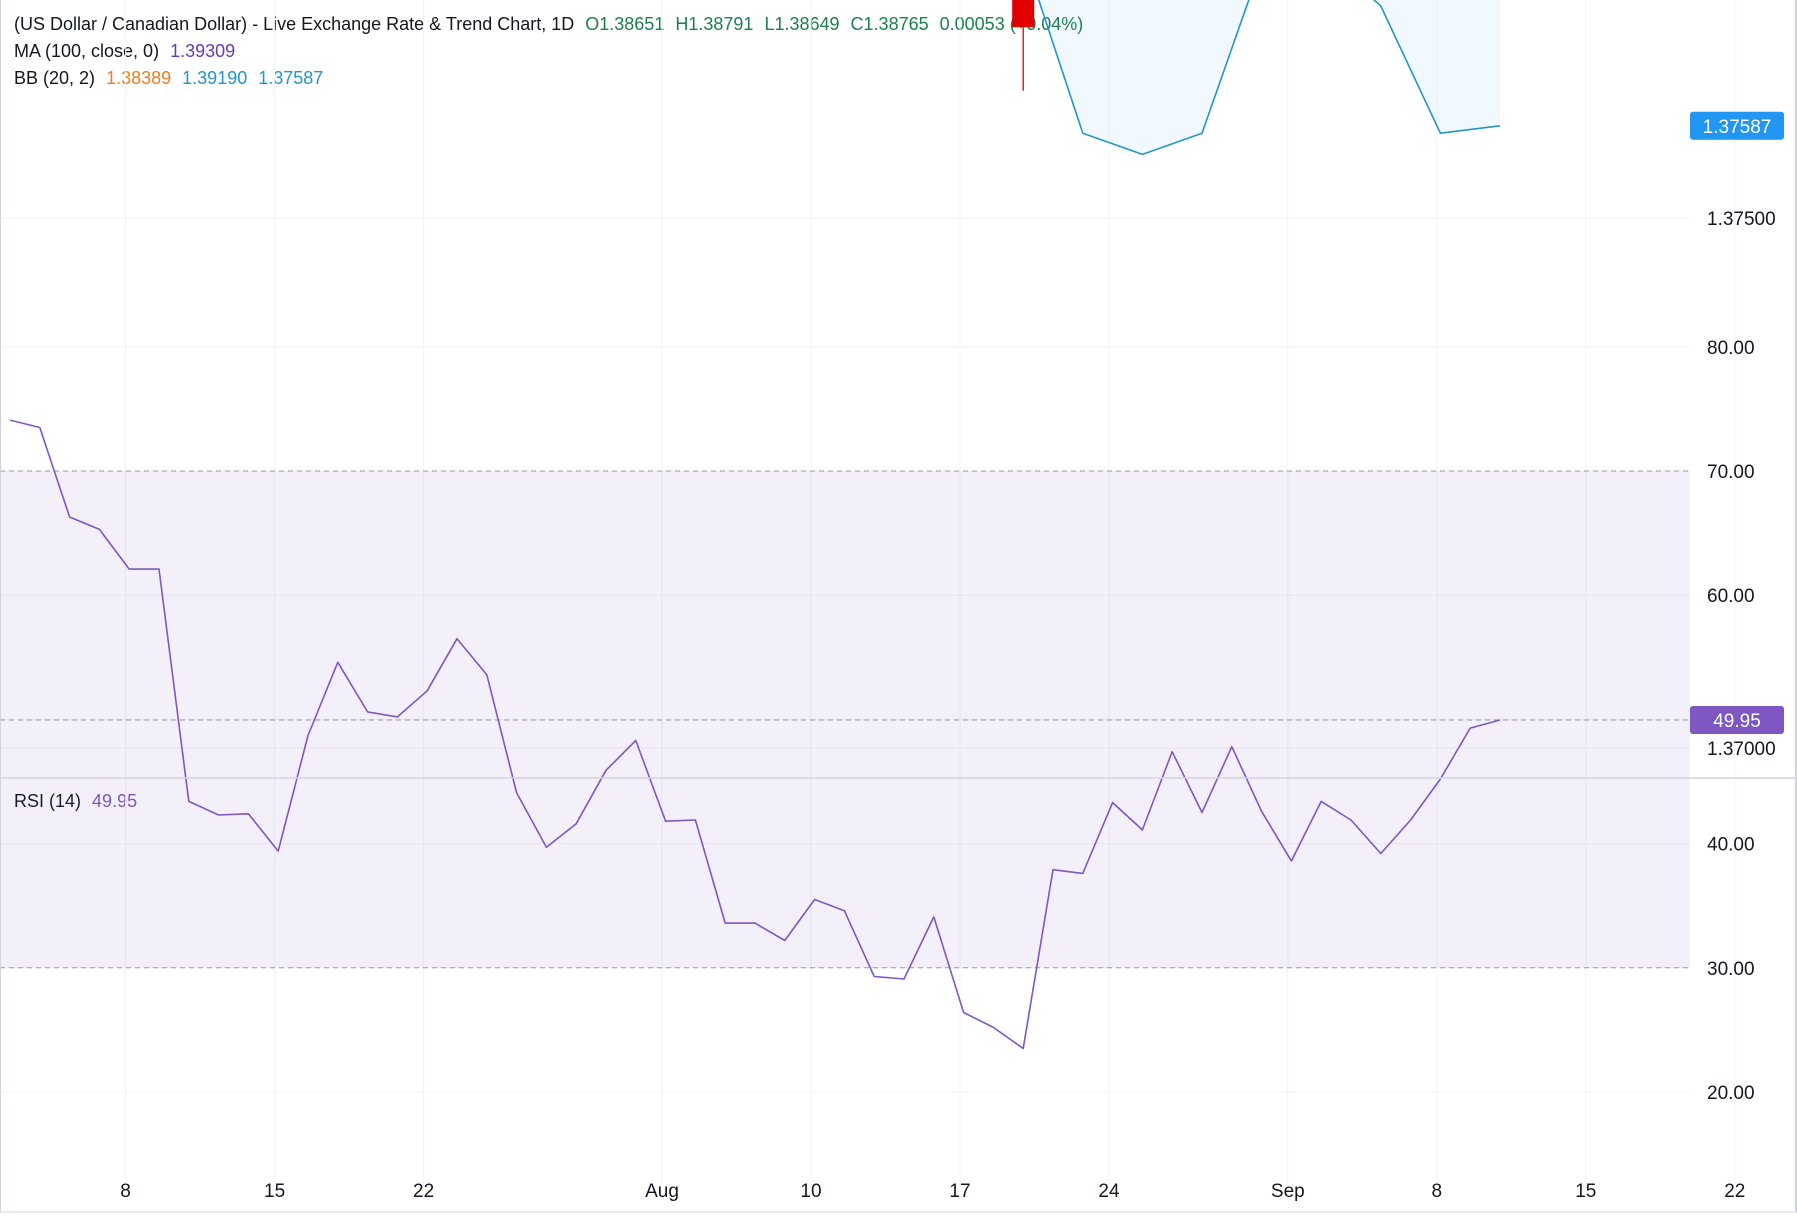 This screenshot has height=1223, width=1797. I want to click on candle-body, so click(1023, 14).